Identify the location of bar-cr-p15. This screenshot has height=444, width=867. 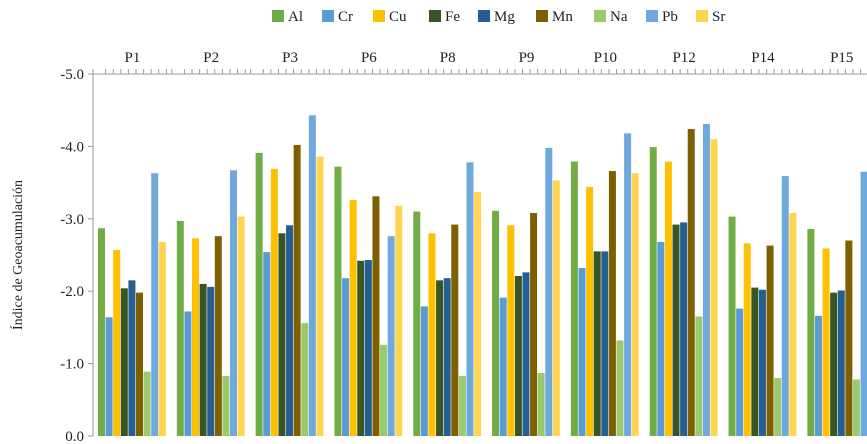
(818, 375).